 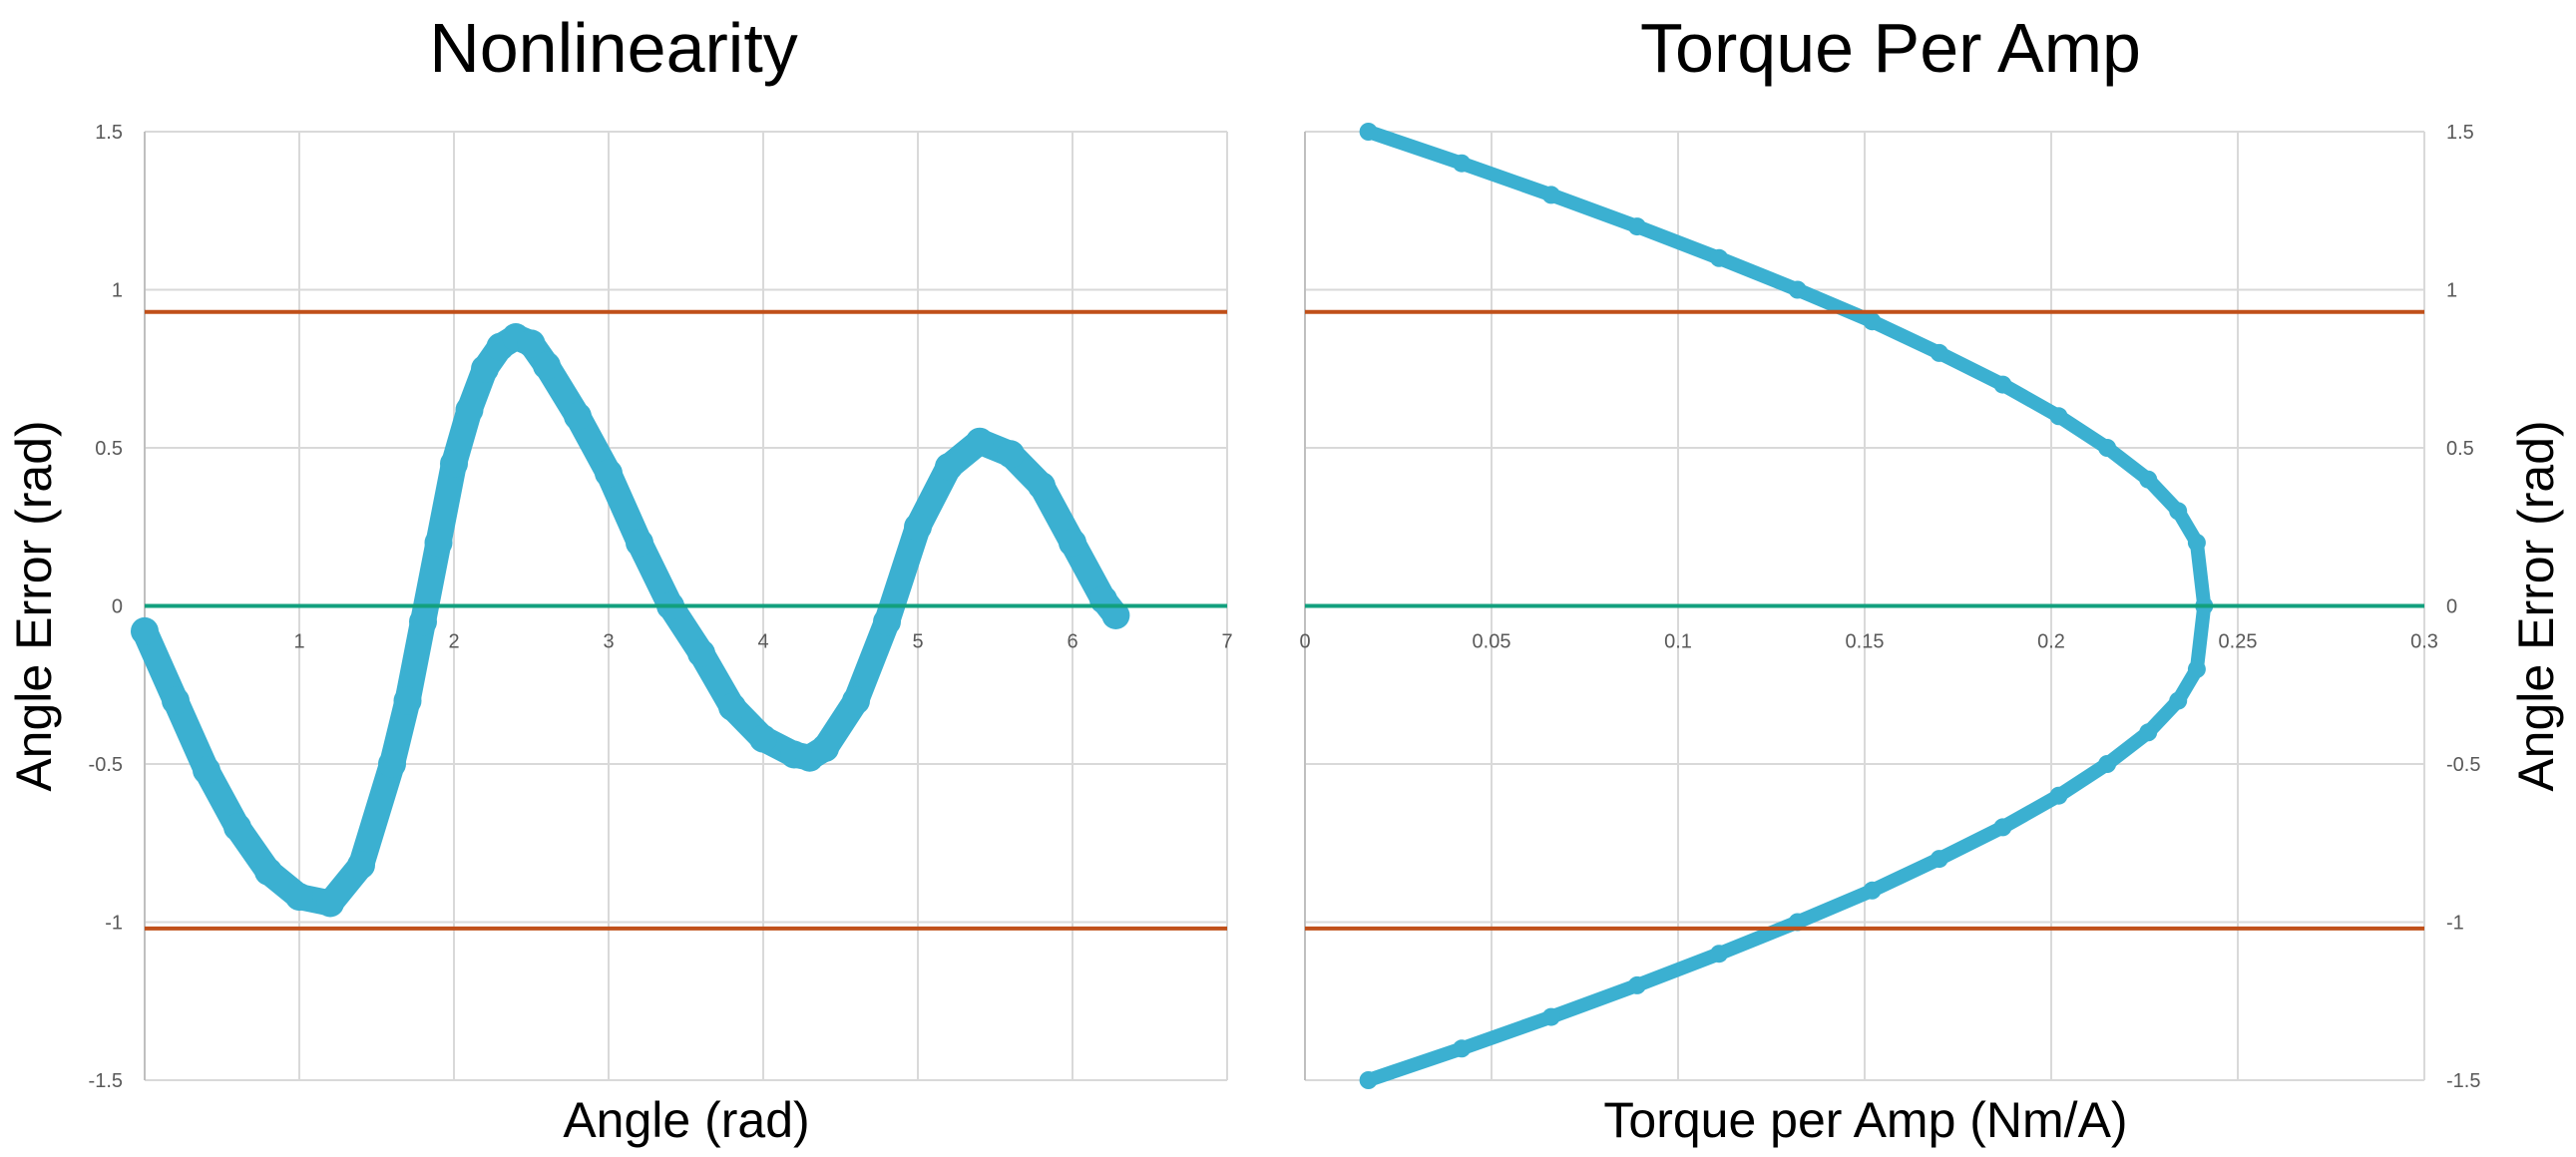 What do you see at coordinates (1304, 642) in the screenshot?
I see `x-tick-label: 0` at bounding box center [1304, 642].